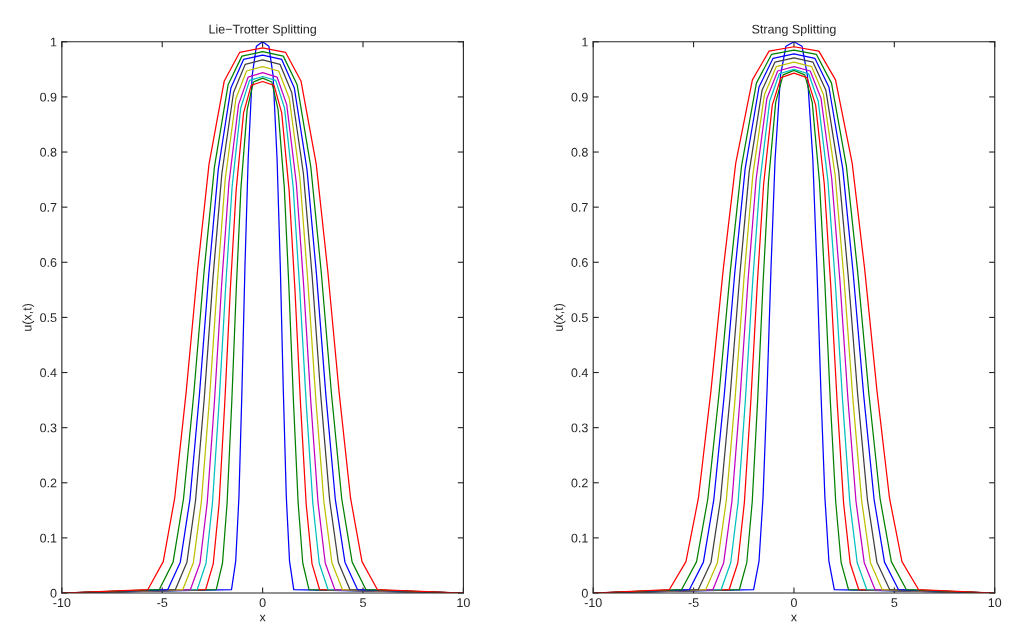  Describe the element at coordinates (794, 30) in the screenshot. I see `chart-title: Strang Splitting` at that location.